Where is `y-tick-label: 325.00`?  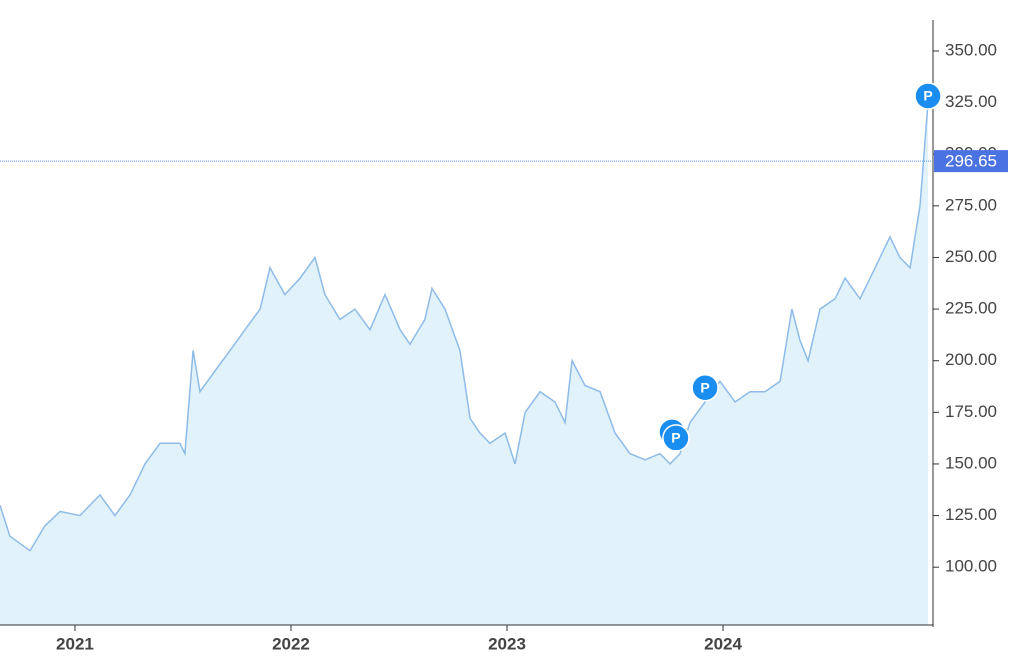 y-tick-label: 325.00 is located at coordinates (971, 101).